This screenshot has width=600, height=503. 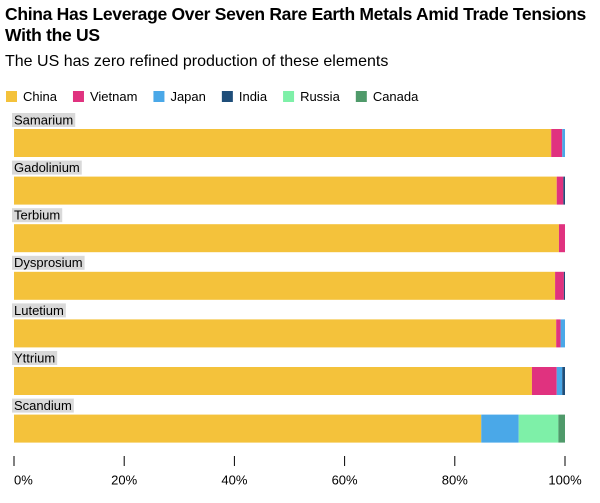 I want to click on legend-label: Russia, so click(x=320, y=96).